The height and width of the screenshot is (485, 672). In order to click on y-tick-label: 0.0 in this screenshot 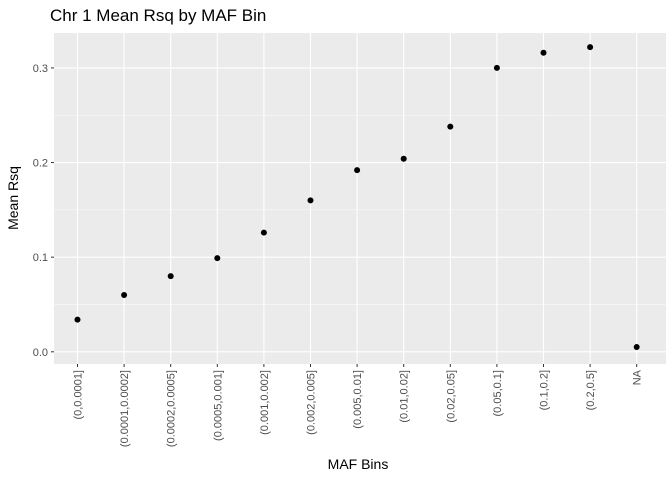, I will do `click(40, 353)`.